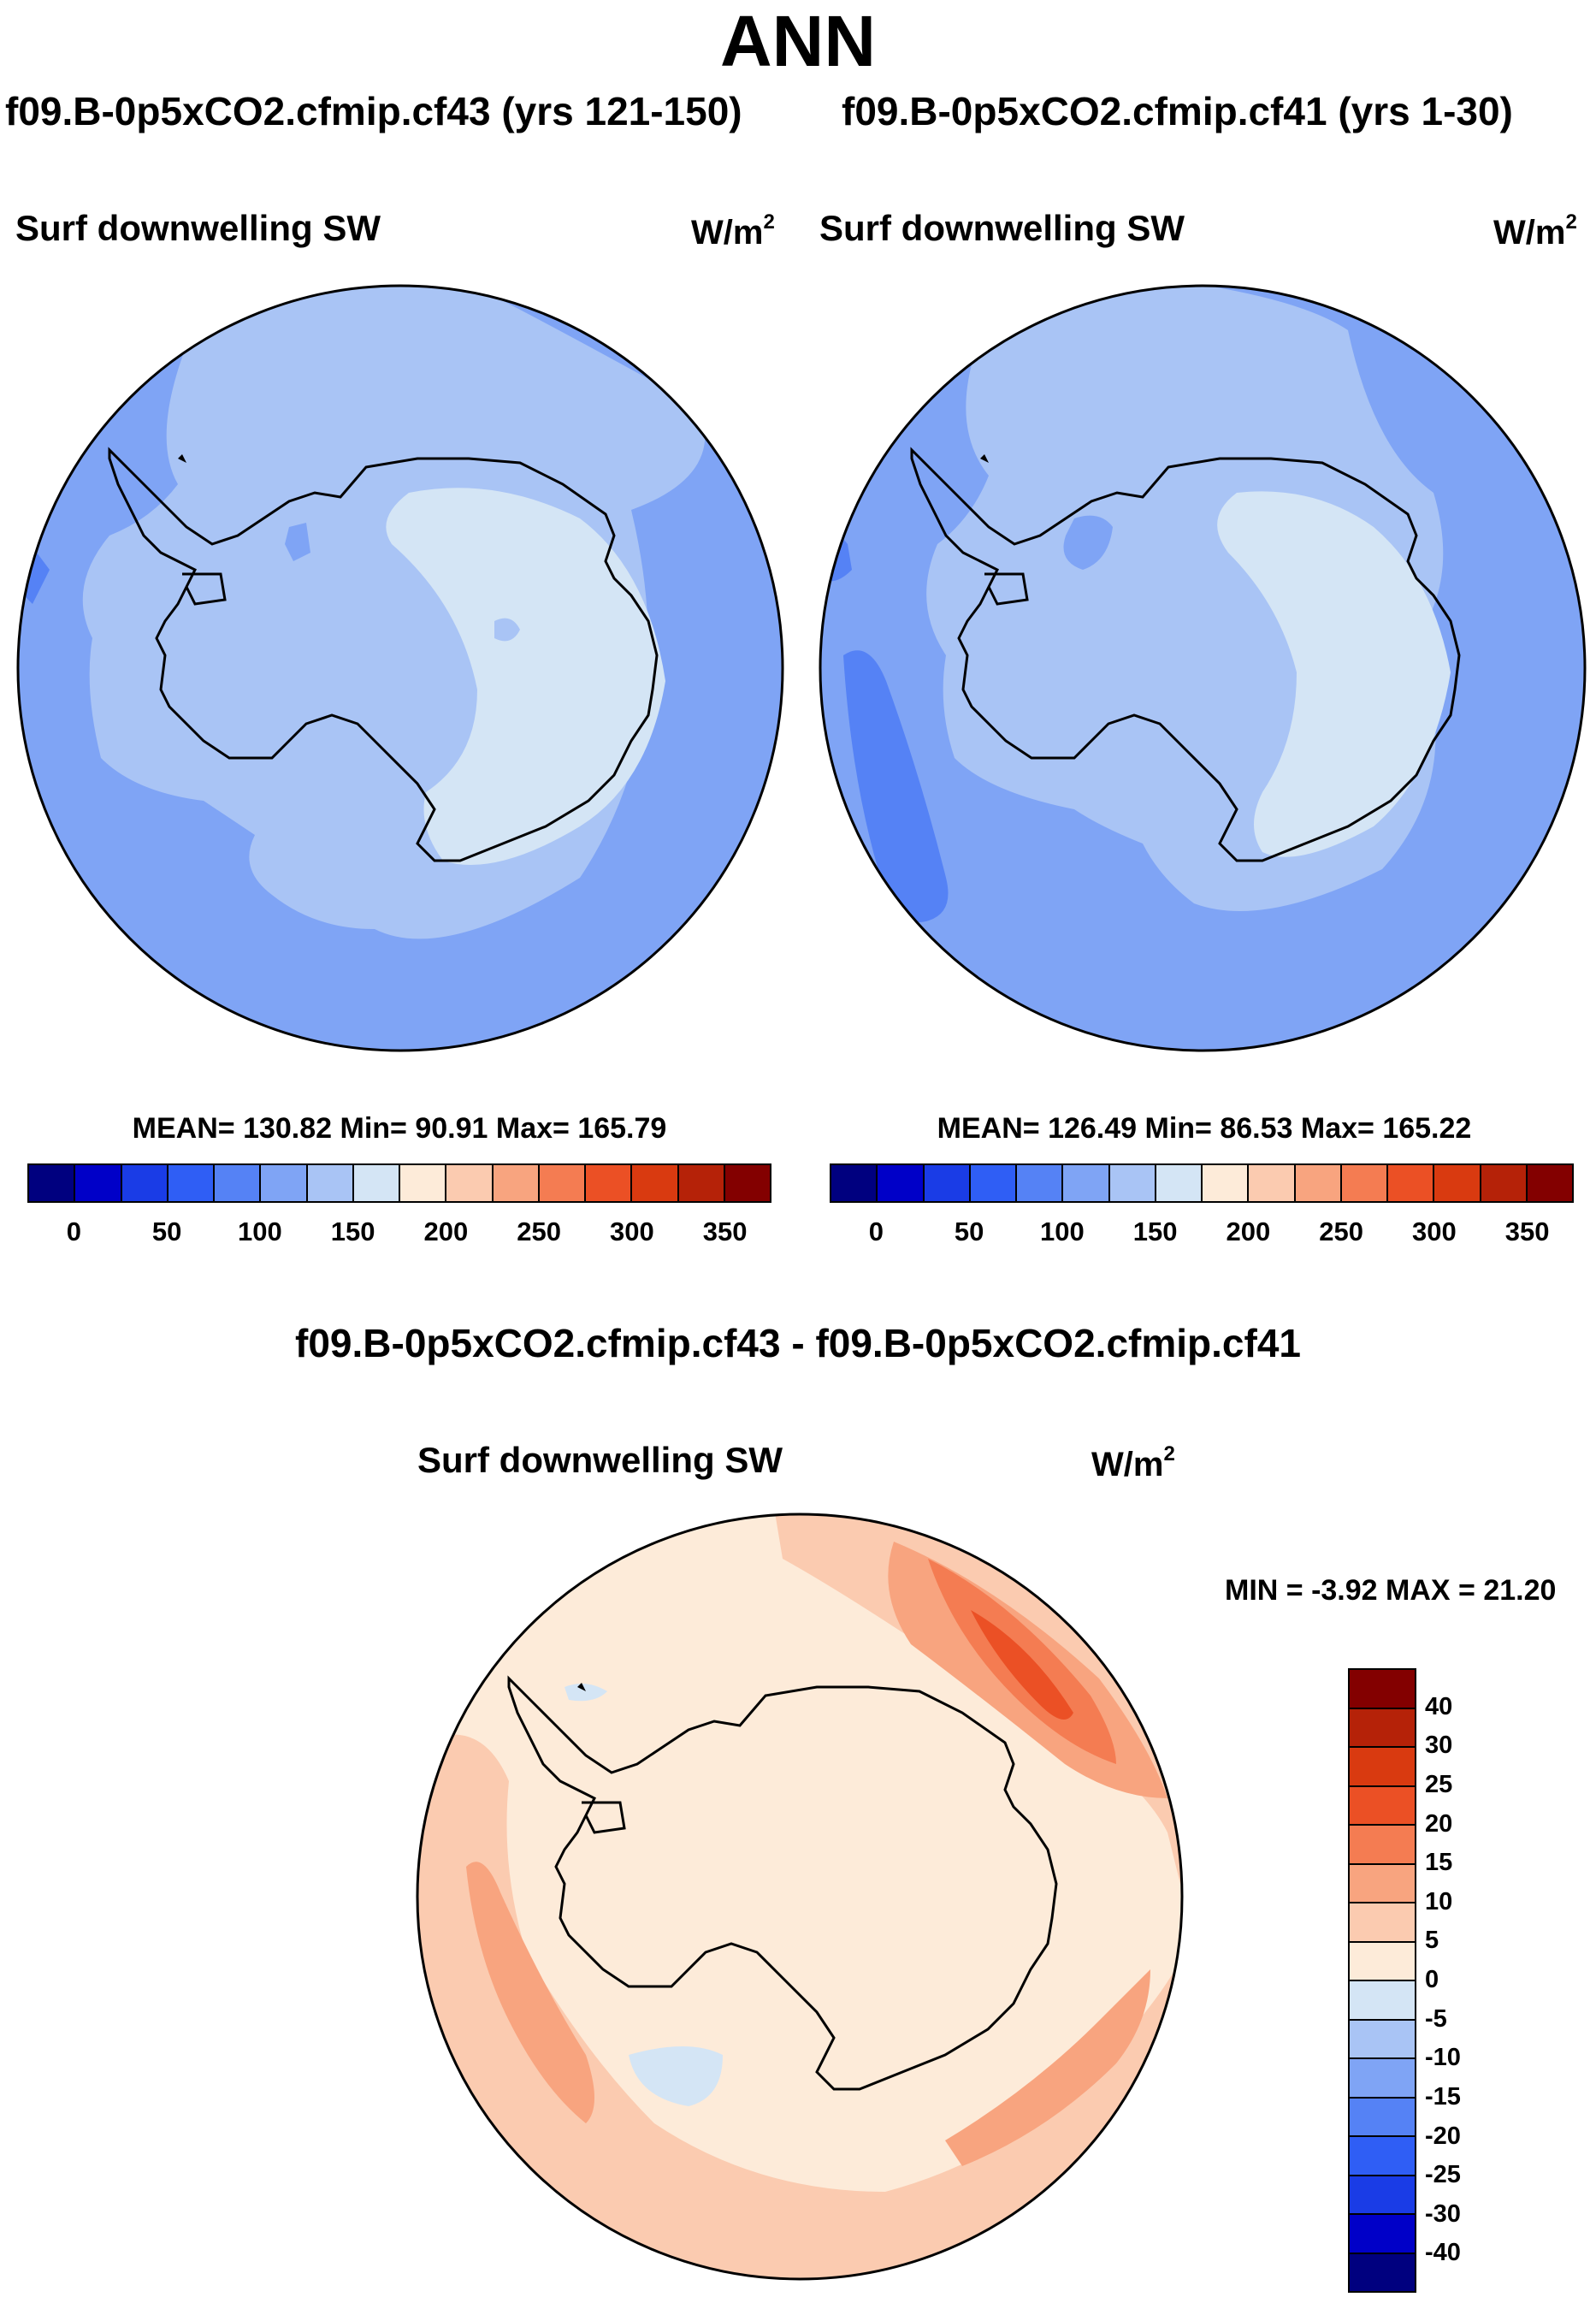  What do you see at coordinates (1435, 1231) in the screenshot?
I see `colorbar-tick-label: 300` at bounding box center [1435, 1231].